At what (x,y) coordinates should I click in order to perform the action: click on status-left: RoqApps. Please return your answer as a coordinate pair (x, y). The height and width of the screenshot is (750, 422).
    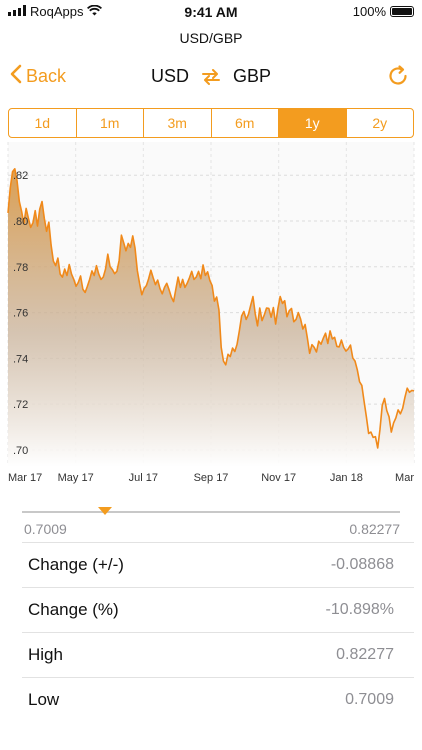
    Looking at the image, I should click on (55, 11).